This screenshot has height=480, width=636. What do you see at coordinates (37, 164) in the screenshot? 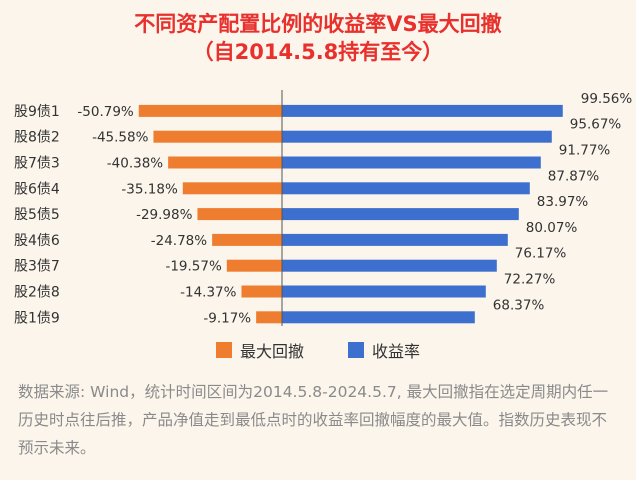
I see `category-label: 股7债3` at bounding box center [37, 164].